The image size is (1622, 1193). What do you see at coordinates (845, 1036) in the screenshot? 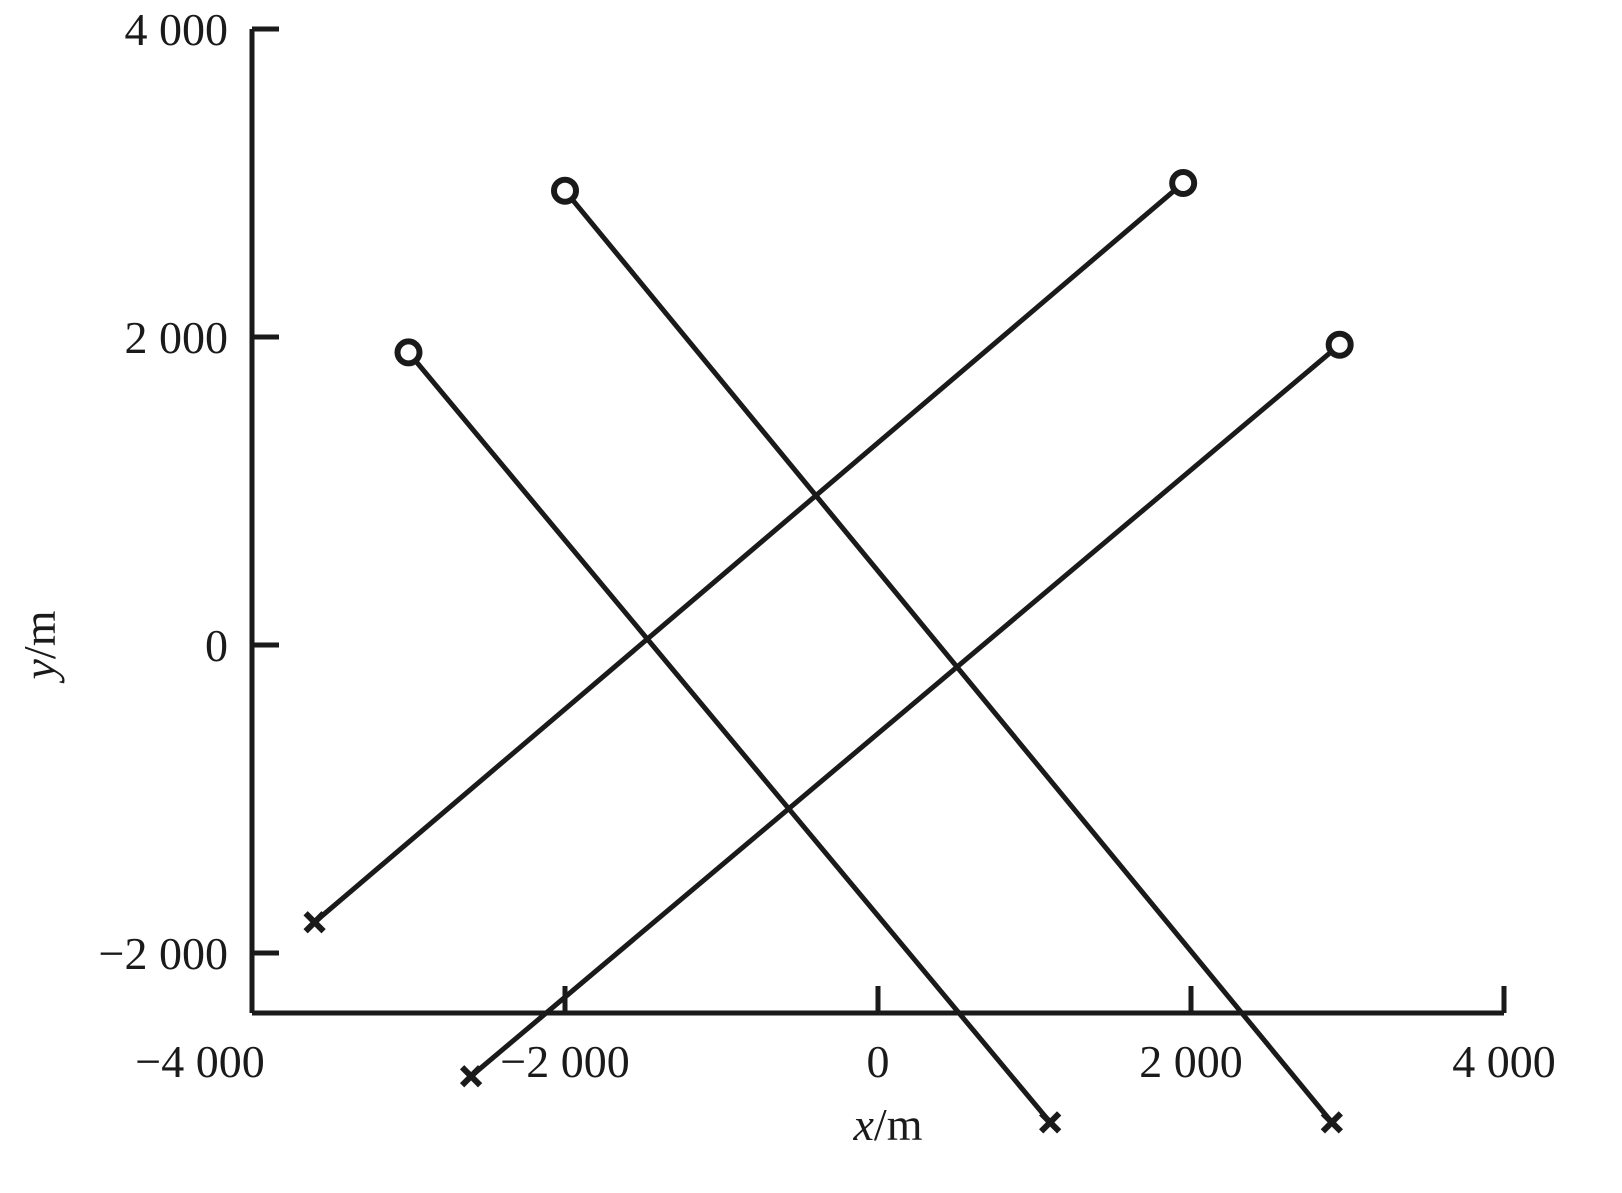
I see `x-axis-ticks: −4 000 −2 000 0 2 000 4 000` at bounding box center [845, 1036].